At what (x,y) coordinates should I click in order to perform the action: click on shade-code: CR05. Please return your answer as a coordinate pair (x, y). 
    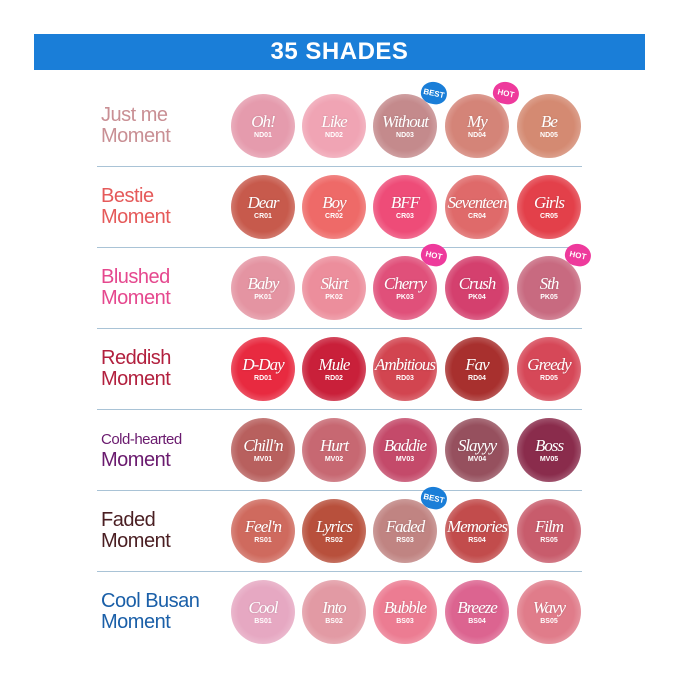
    Looking at the image, I should click on (549, 216).